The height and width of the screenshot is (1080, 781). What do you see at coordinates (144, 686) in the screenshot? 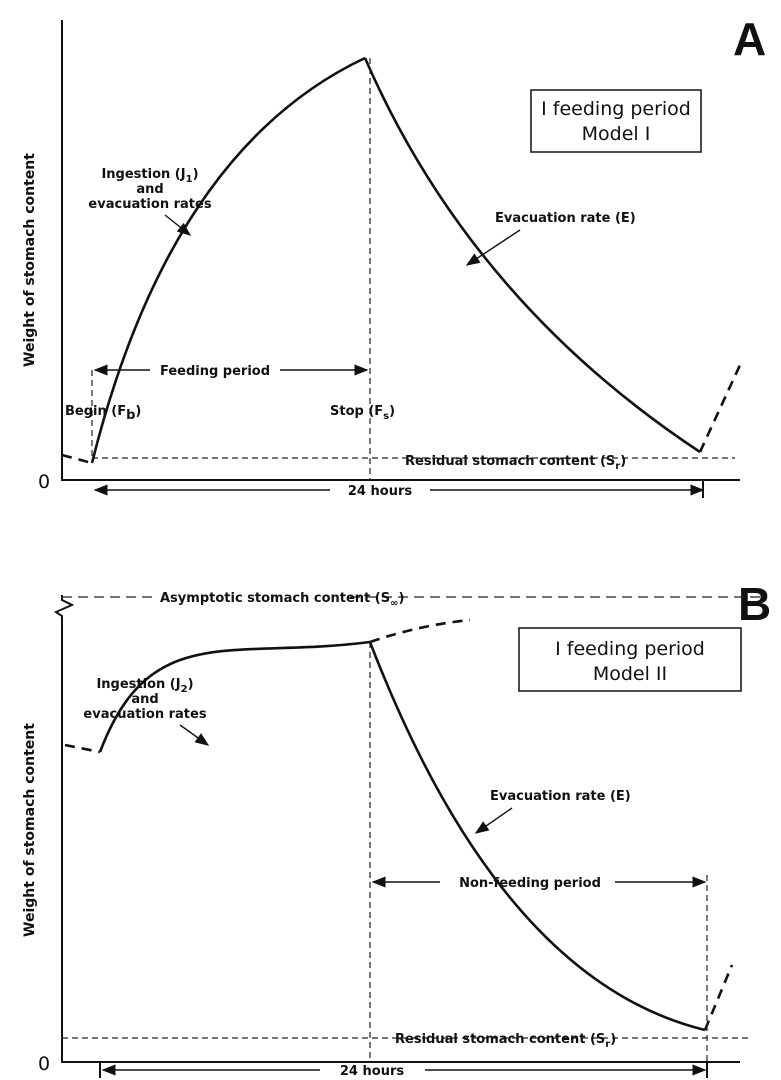
I see `label: Ingestion (J2)` at bounding box center [144, 686].